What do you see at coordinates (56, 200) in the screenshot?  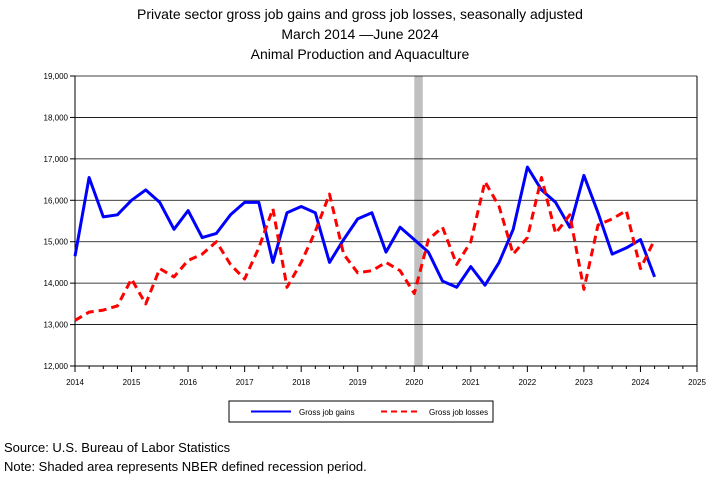 I see `y-tick-label: 16,000` at bounding box center [56, 200].